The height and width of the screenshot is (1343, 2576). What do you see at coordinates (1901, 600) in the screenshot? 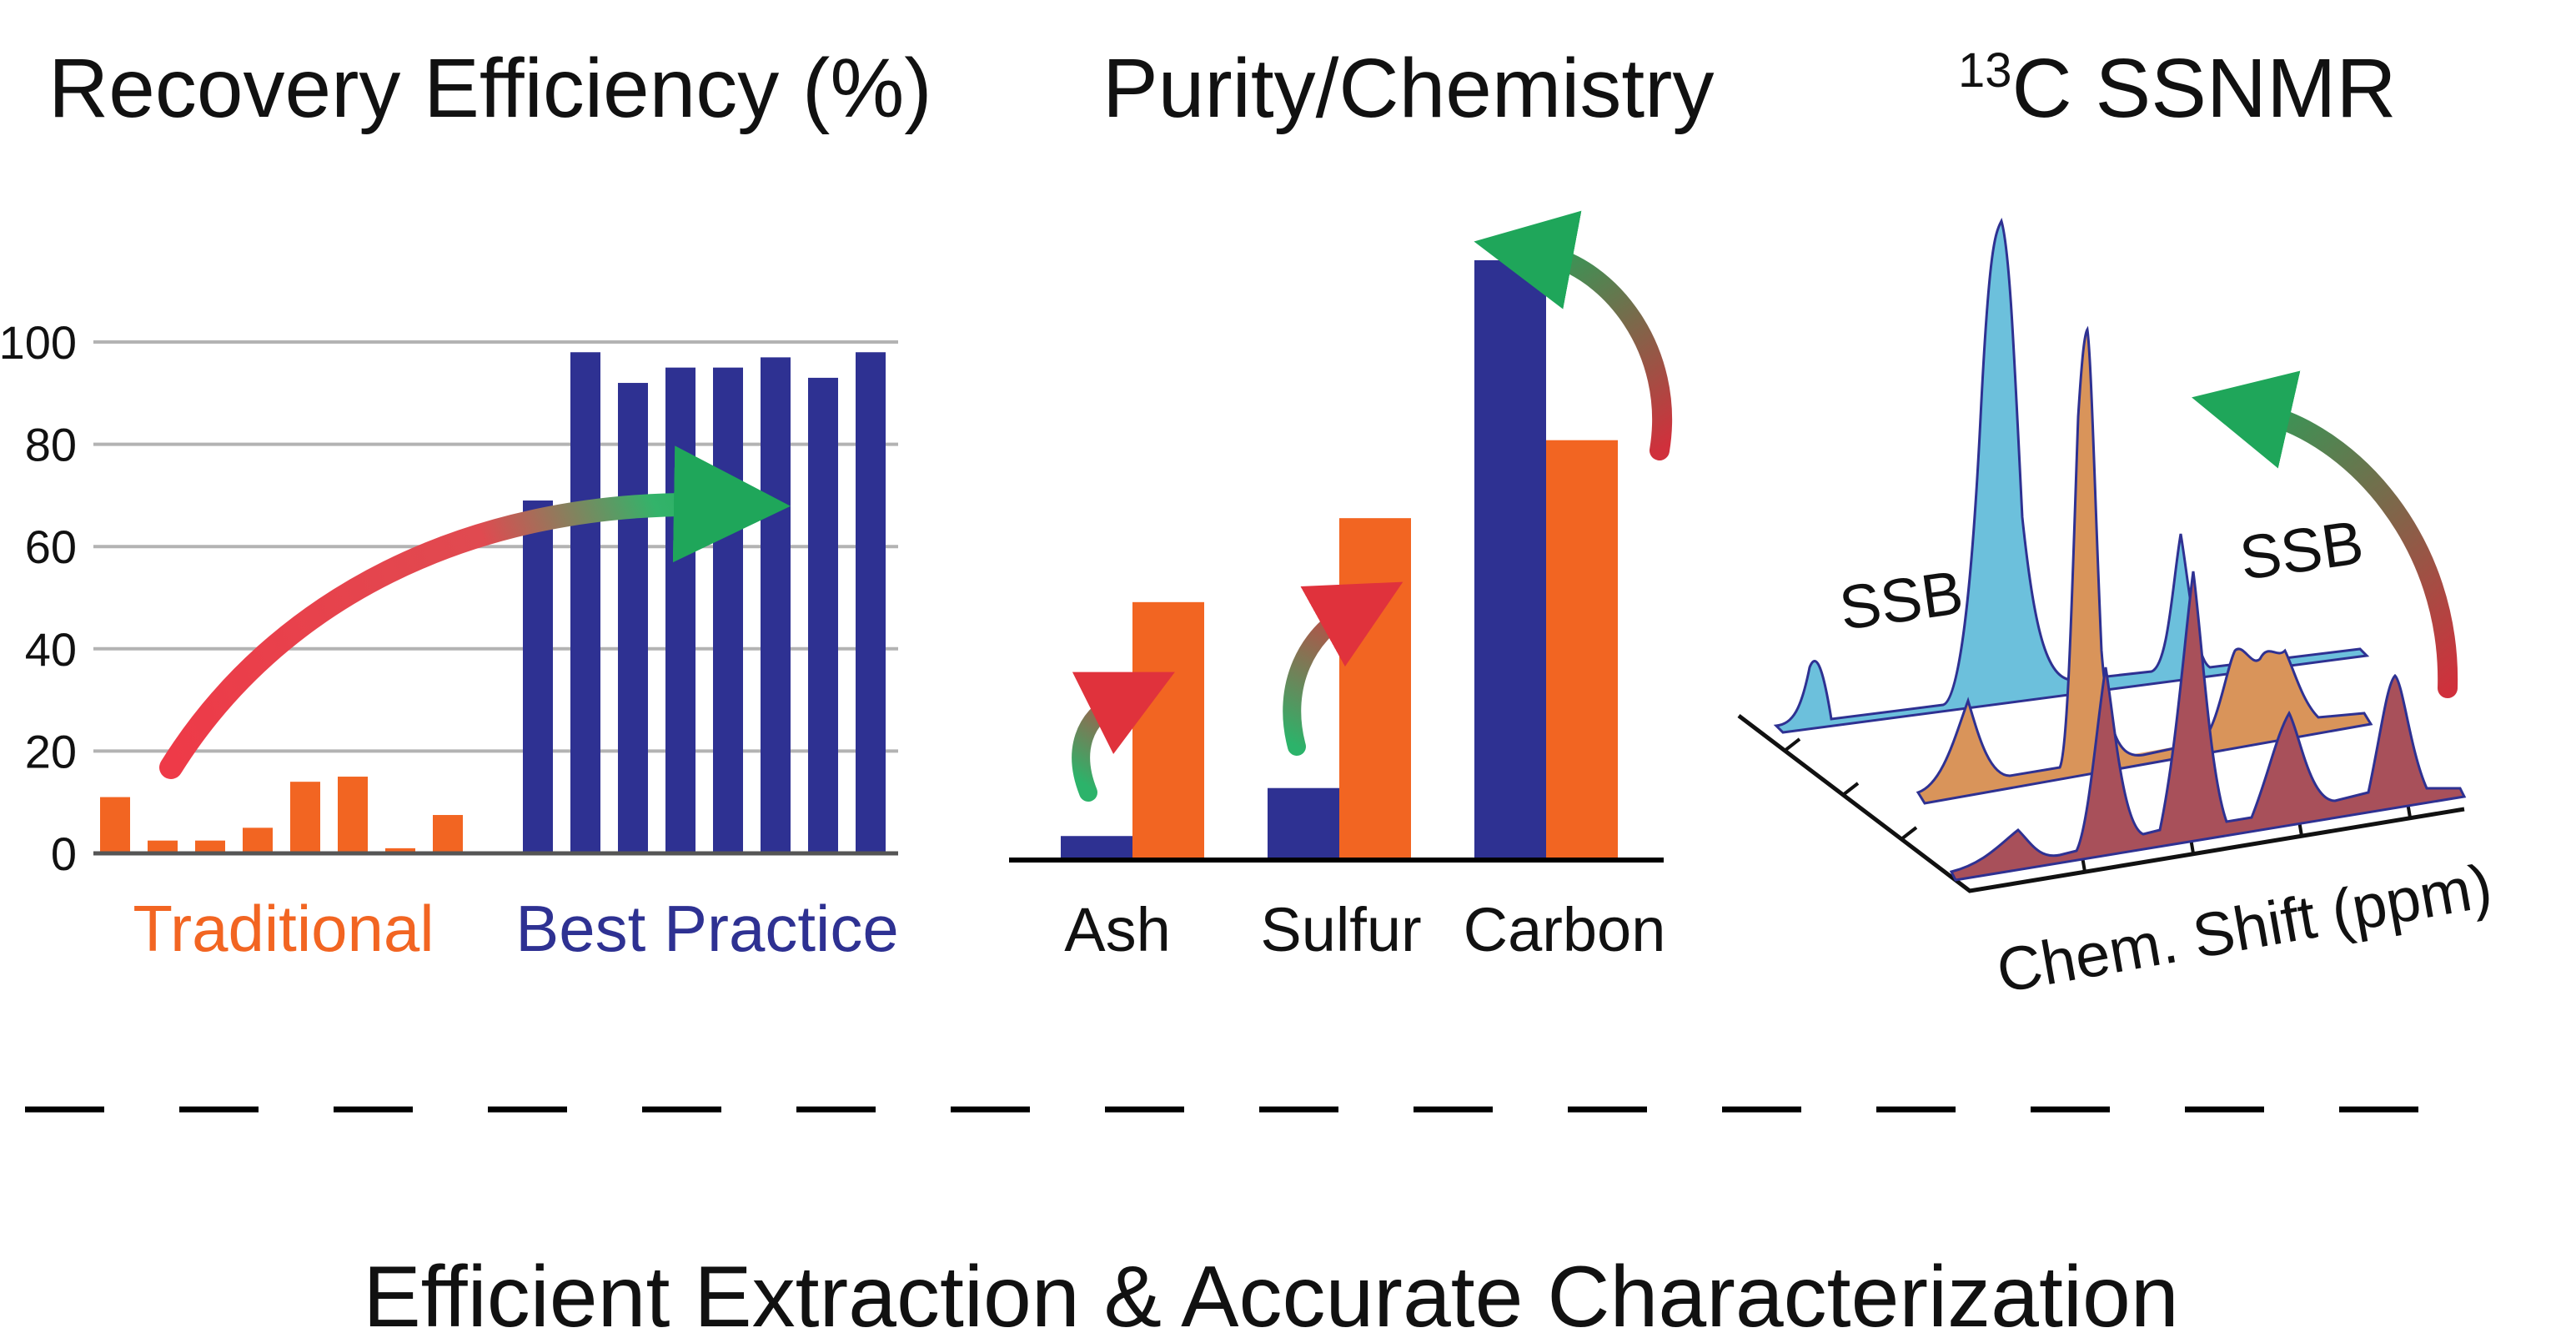
I see `ssb-left-label: SSB` at bounding box center [1901, 600].